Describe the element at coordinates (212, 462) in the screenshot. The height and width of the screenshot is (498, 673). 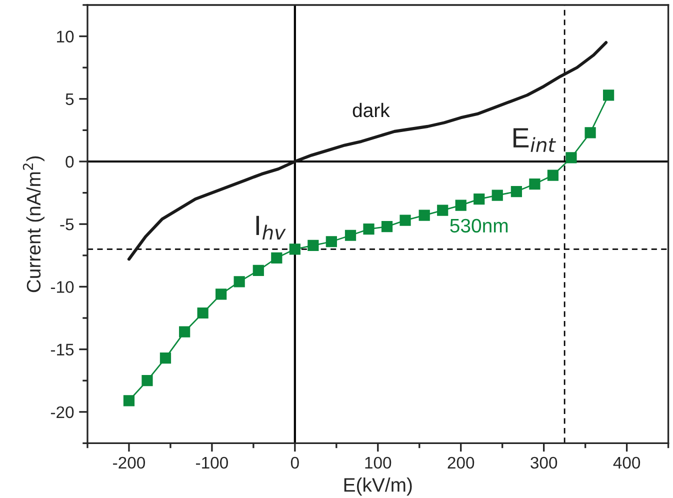
I see `x-tick-label: -100` at that location.